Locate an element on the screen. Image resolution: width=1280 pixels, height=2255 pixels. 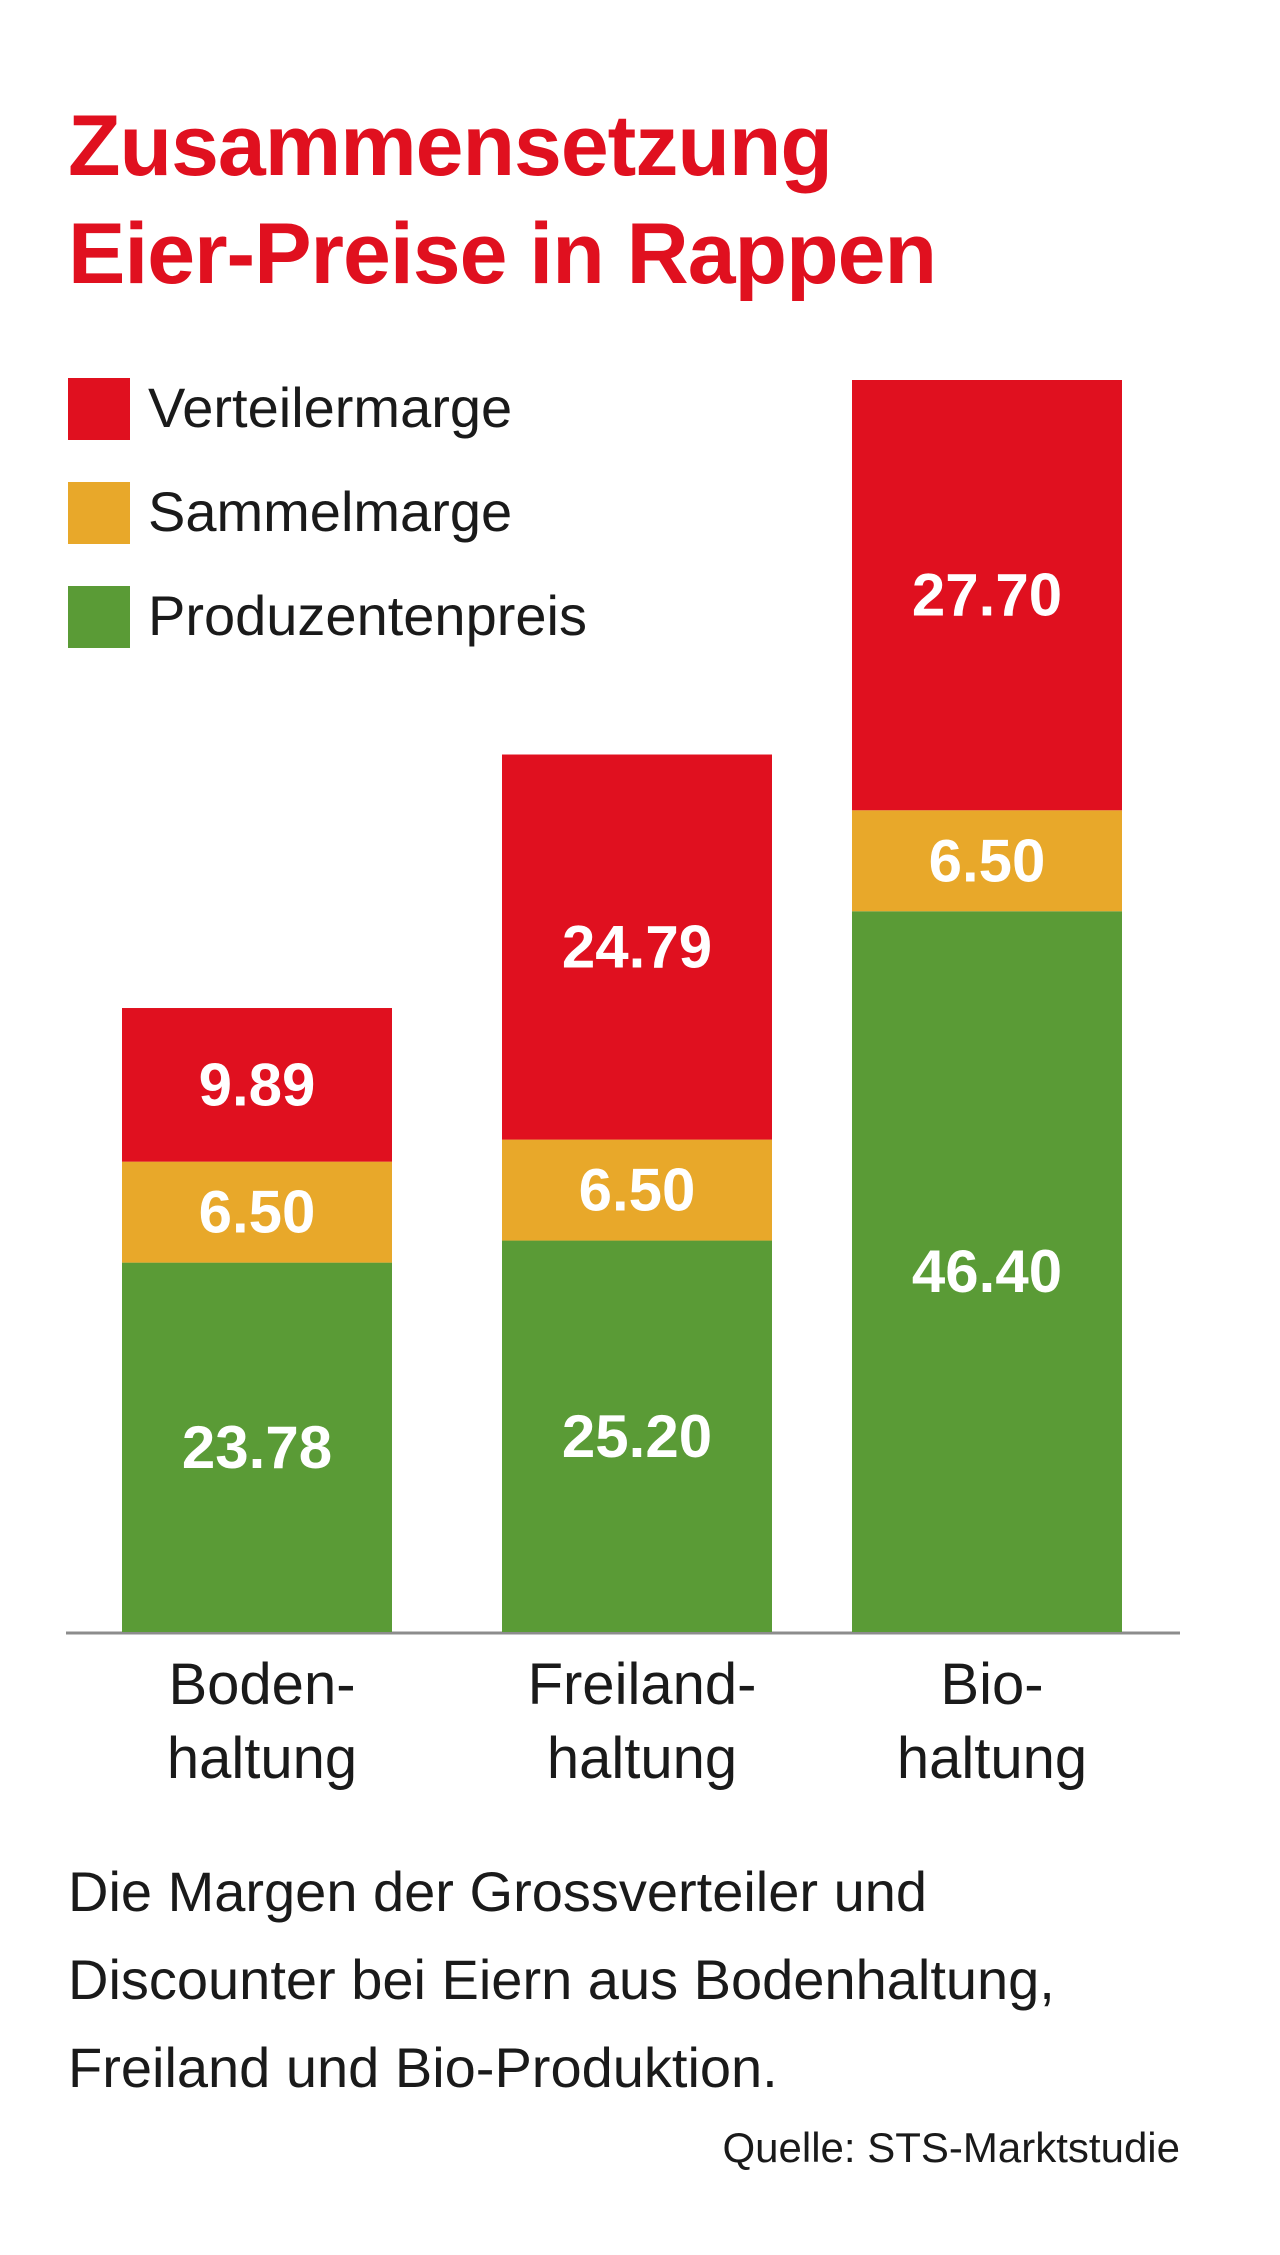
source-note: Quelle: STS-Marktstudie is located at coordinates (951, 2147).